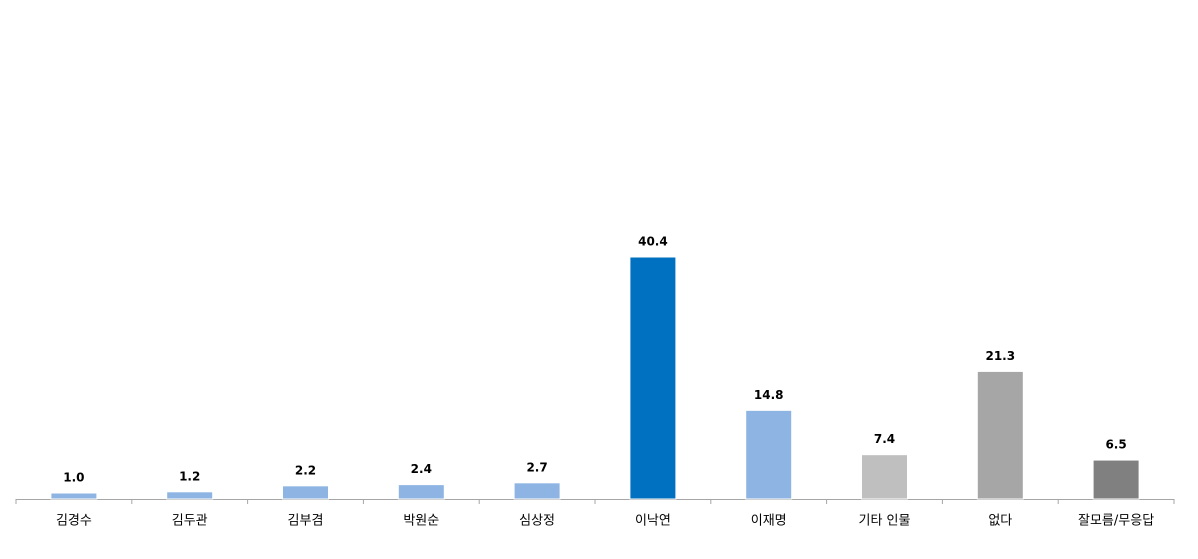 The height and width of the screenshot is (559, 1198). What do you see at coordinates (885, 521) in the screenshot?
I see `x-tick-label: 기타 인물` at bounding box center [885, 521].